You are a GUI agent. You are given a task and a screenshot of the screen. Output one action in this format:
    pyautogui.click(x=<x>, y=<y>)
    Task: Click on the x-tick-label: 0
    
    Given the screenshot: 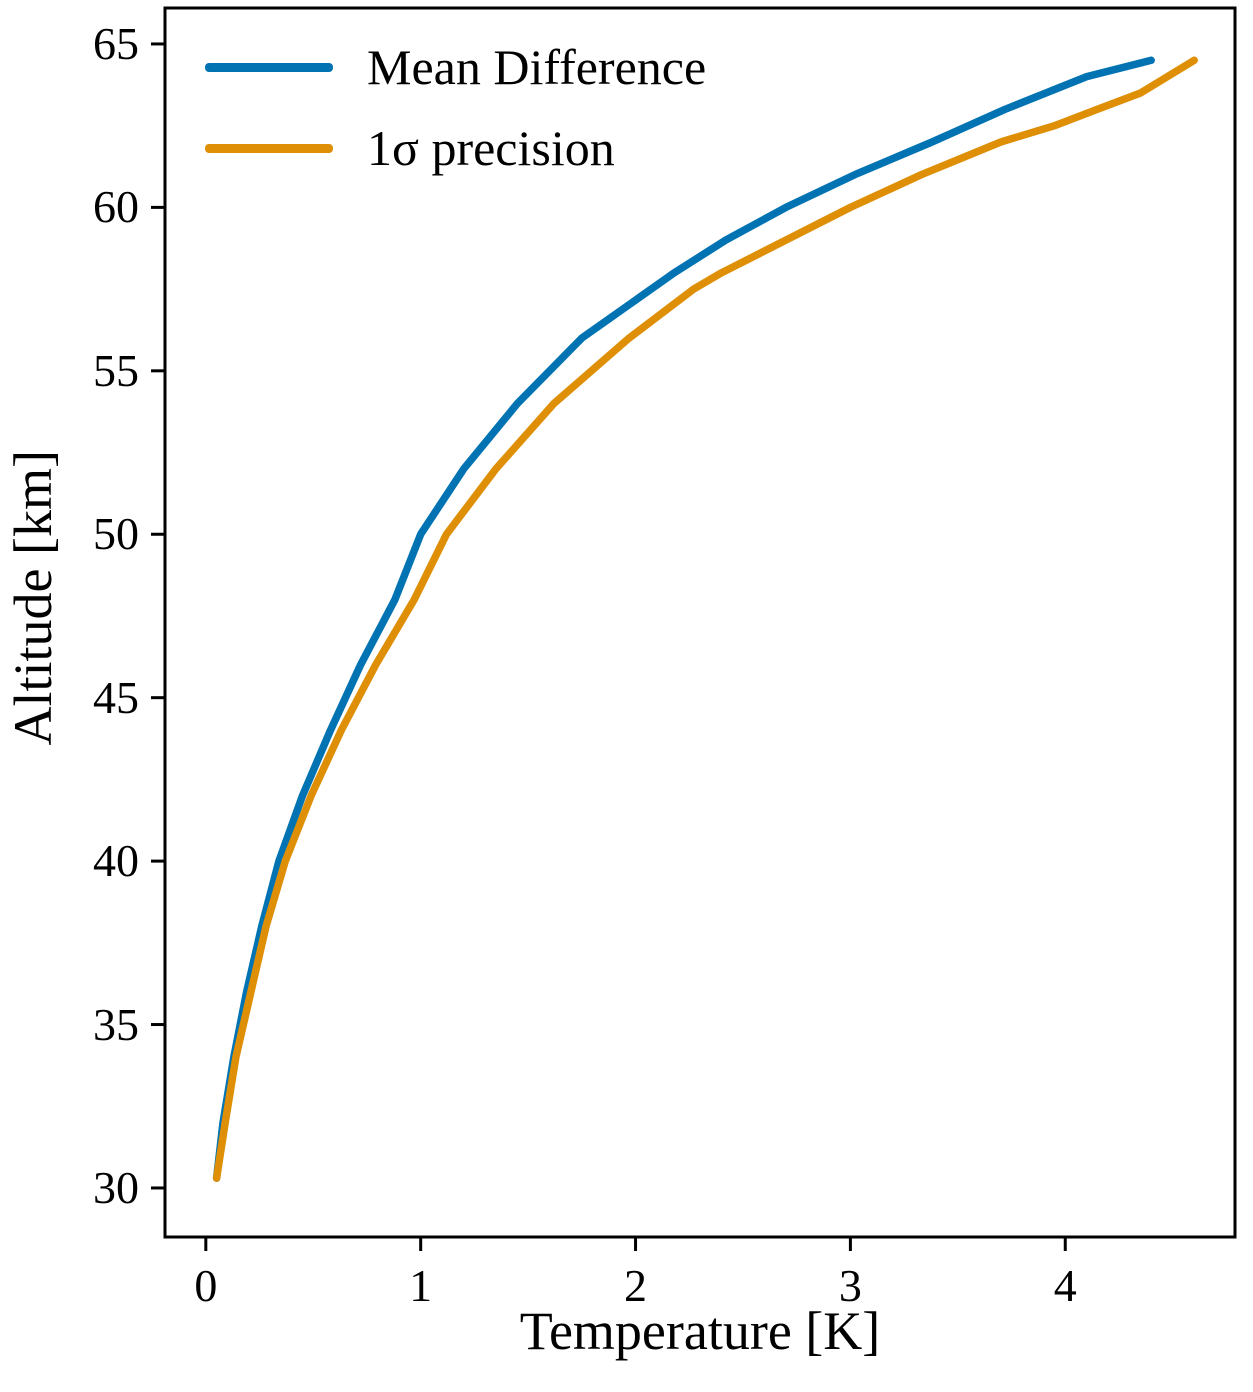 What is the action you would take?
    pyautogui.click(x=206, y=1285)
    